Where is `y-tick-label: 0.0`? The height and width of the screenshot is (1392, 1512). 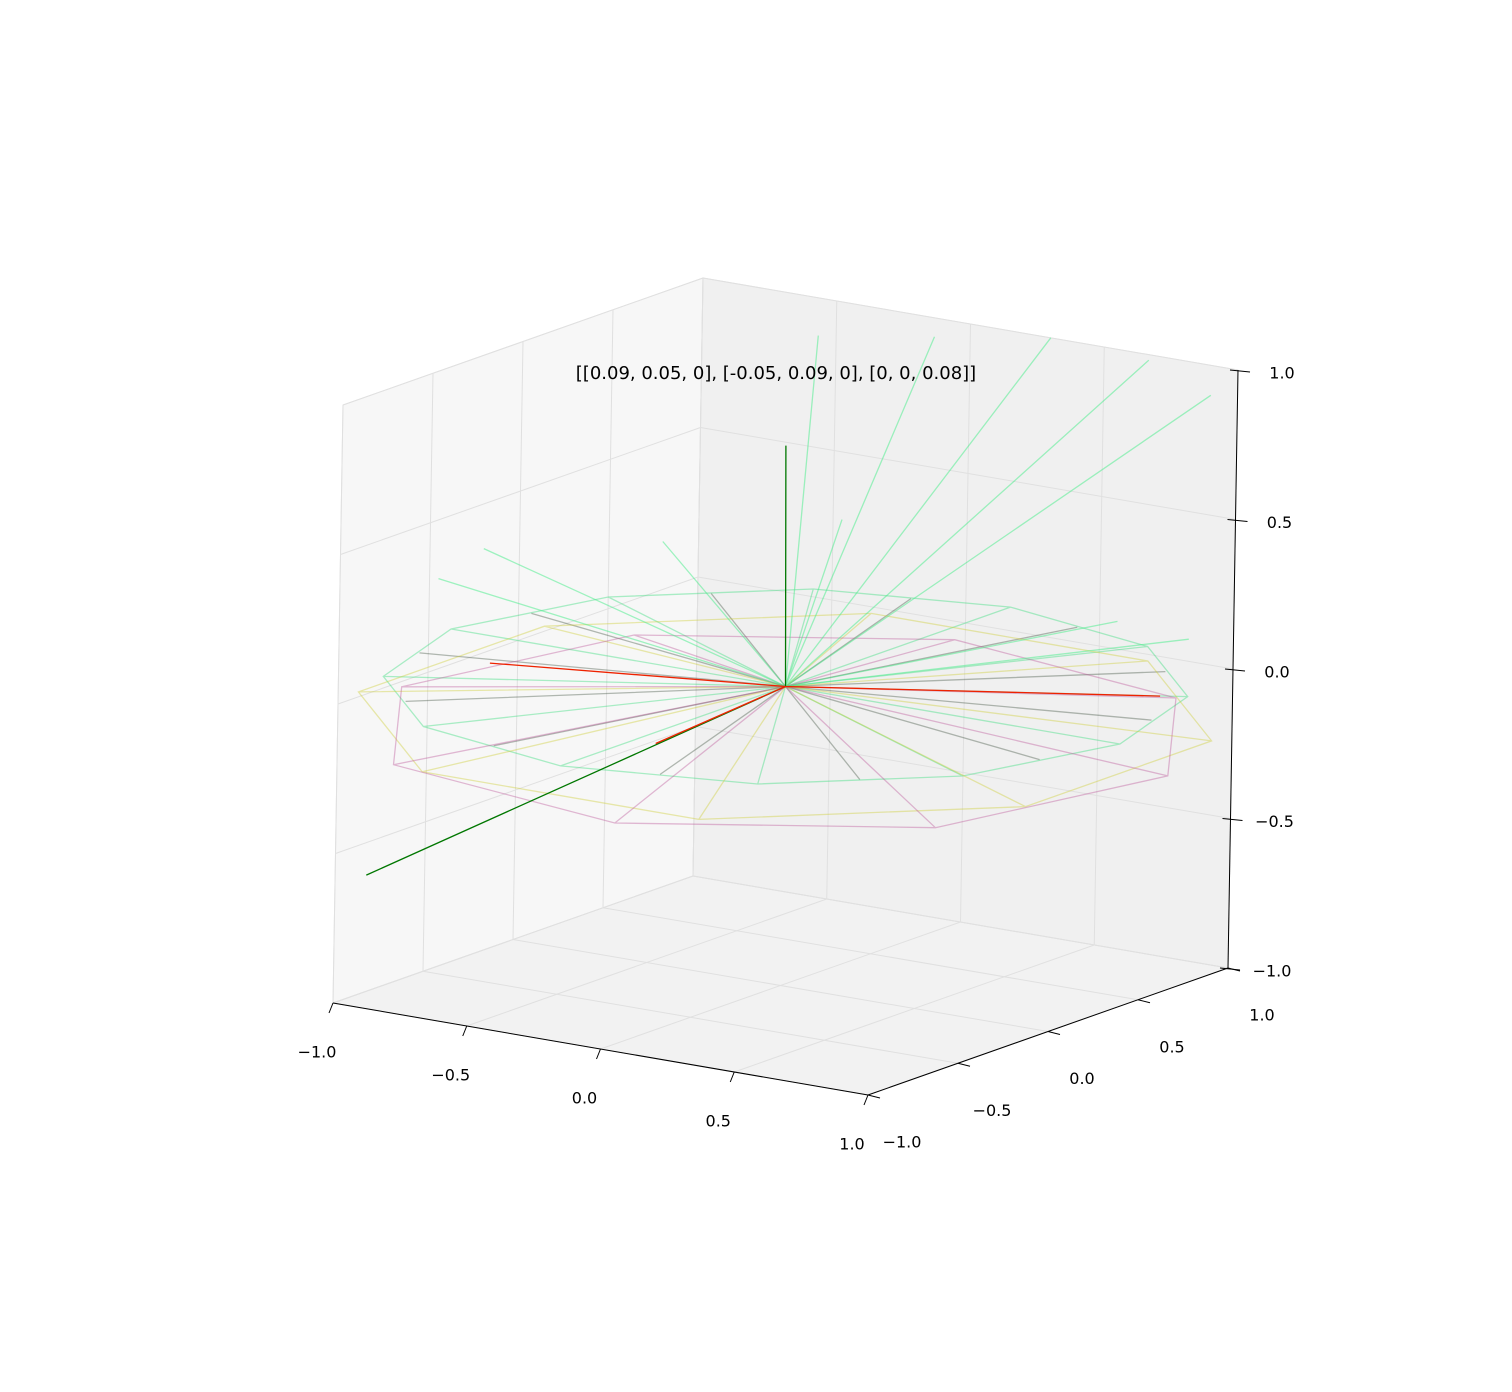 y-tick-label: 0.0 is located at coordinates (1081, 1078).